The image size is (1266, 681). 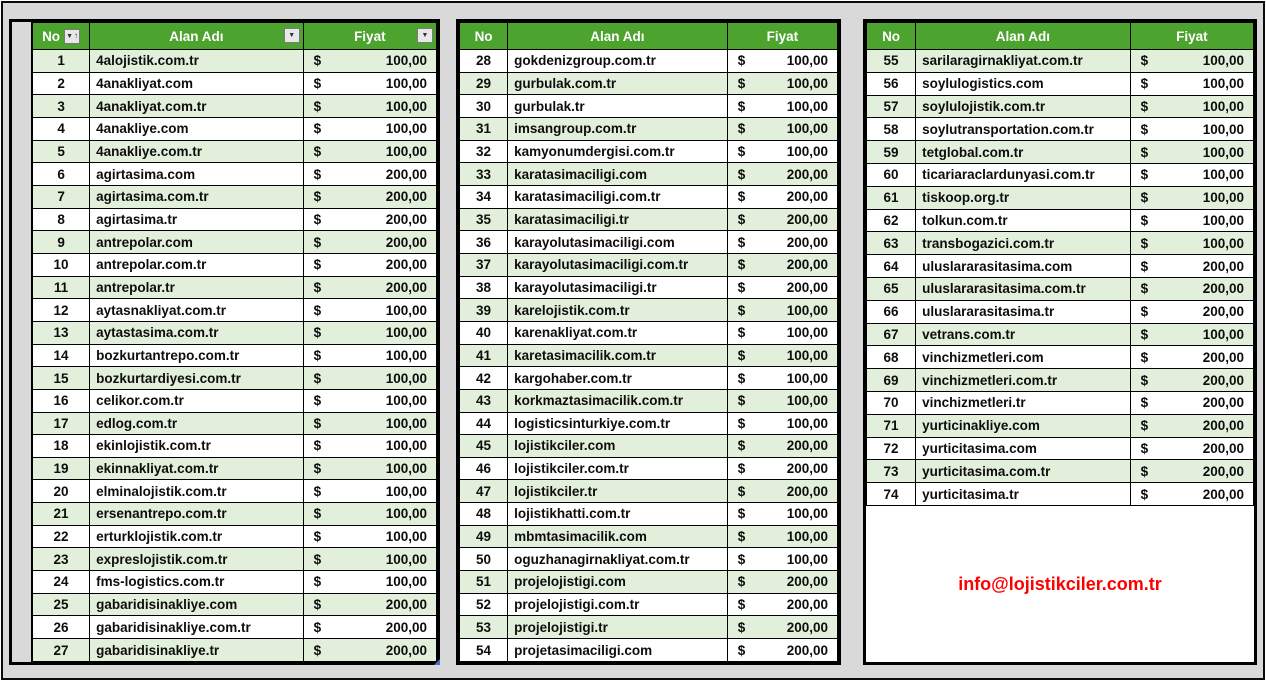 What do you see at coordinates (1023, 448) in the screenshot?
I see `domain-cell: yurticitasima.com` at bounding box center [1023, 448].